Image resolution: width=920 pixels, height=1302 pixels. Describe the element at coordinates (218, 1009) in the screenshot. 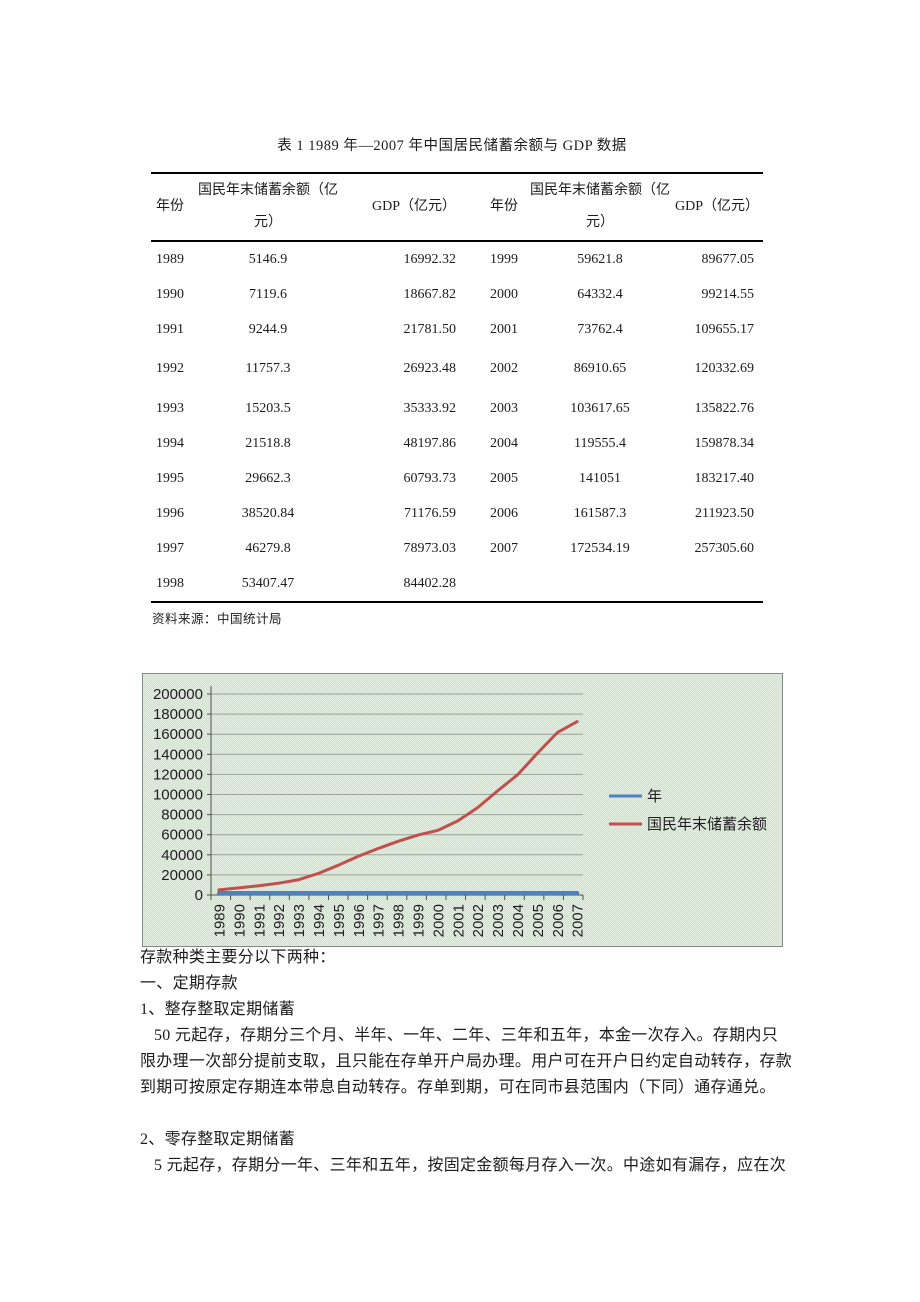

I see `body-line: 1、整存整取定期储蓄` at that location.